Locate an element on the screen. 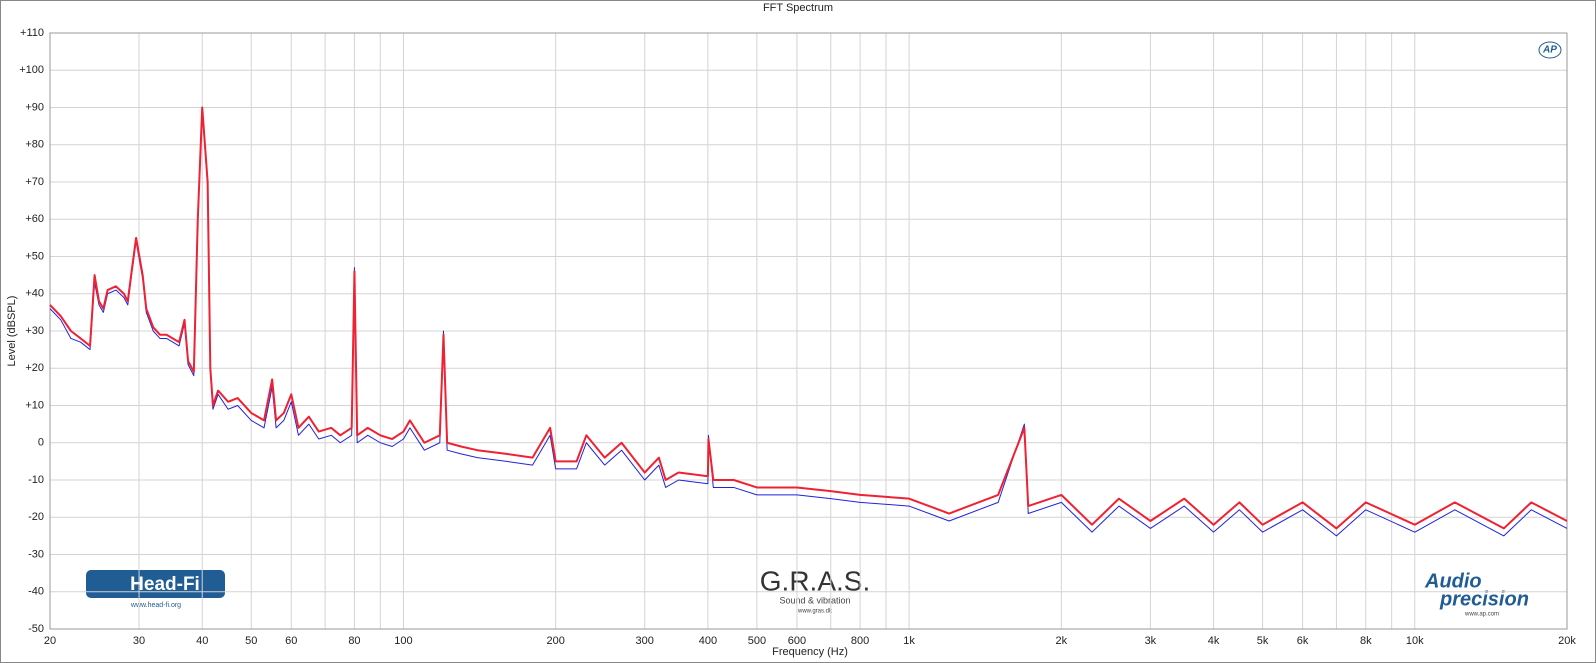 This screenshot has height=663, width=1596. x-tick-label: 5k is located at coordinates (1263, 641).